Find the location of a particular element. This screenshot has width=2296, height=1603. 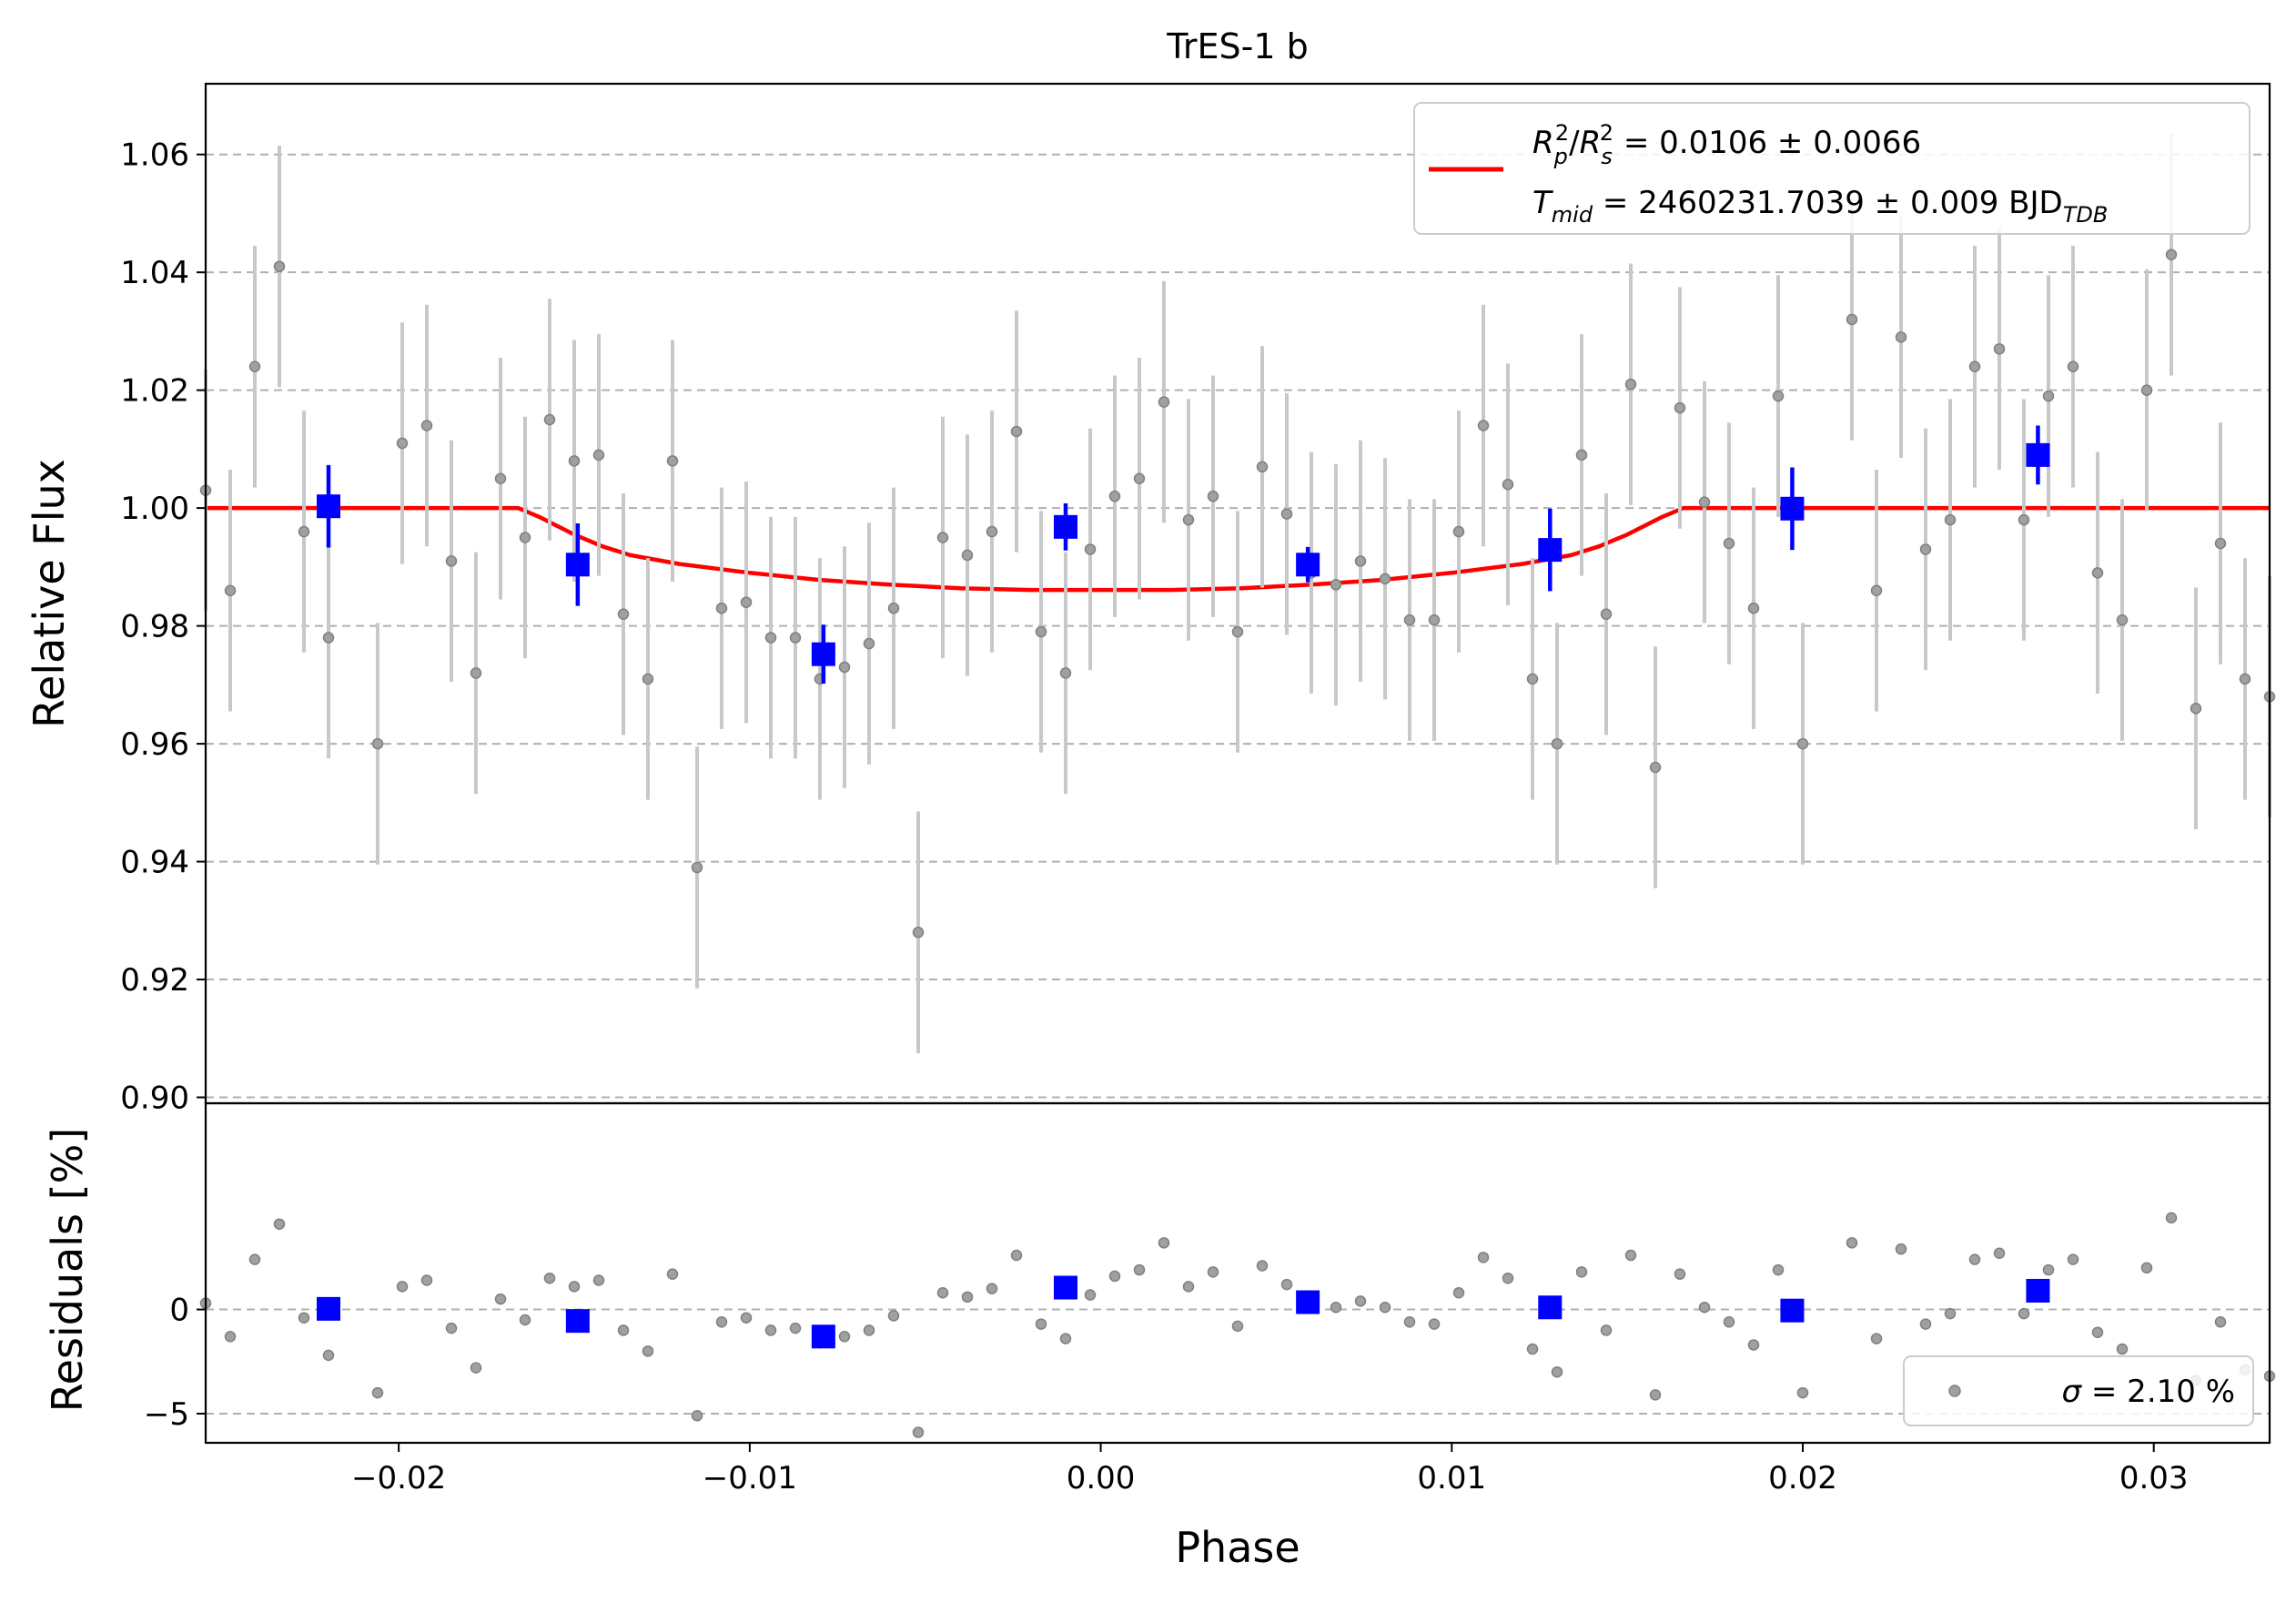

binned-flux-layer is located at coordinates (1183, 555).